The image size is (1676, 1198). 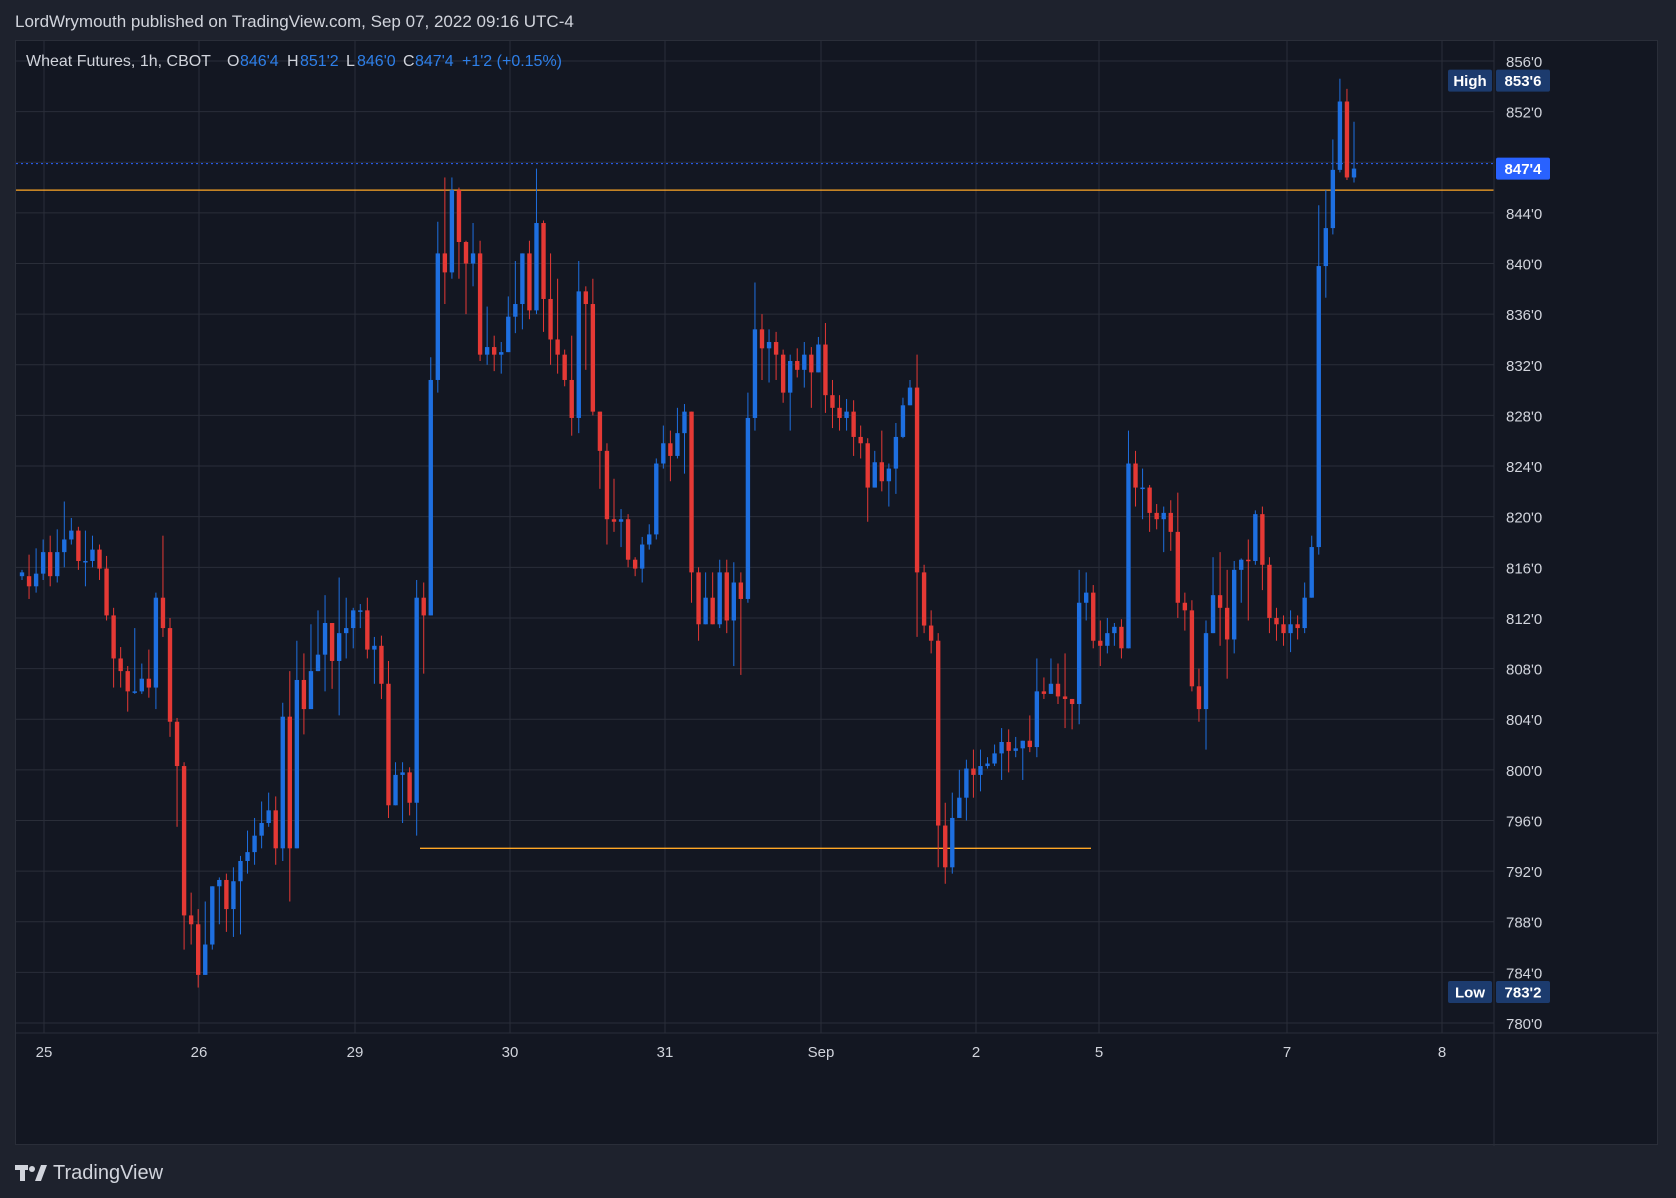 What do you see at coordinates (1524, 214) in the screenshot?
I see `y-tick-label: 844'0` at bounding box center [1524, 214].